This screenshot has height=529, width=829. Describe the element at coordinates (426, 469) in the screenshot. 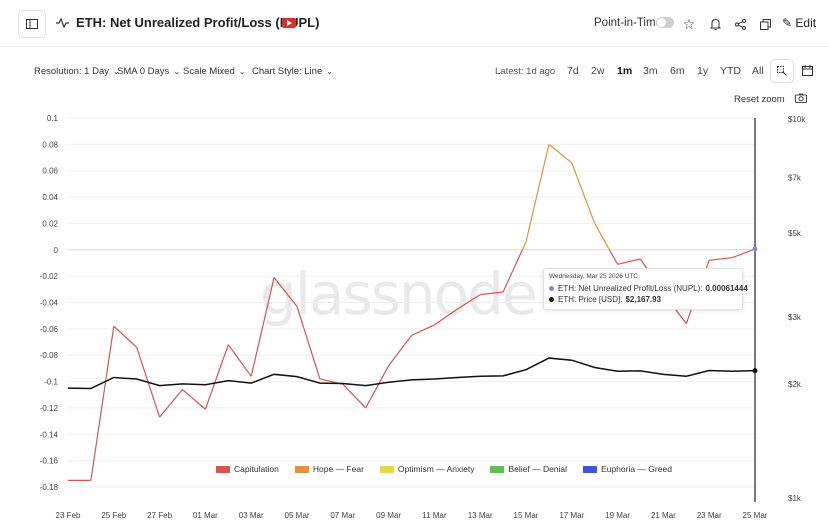

I see `legend-item: Optimism — Anxiety` at that location.